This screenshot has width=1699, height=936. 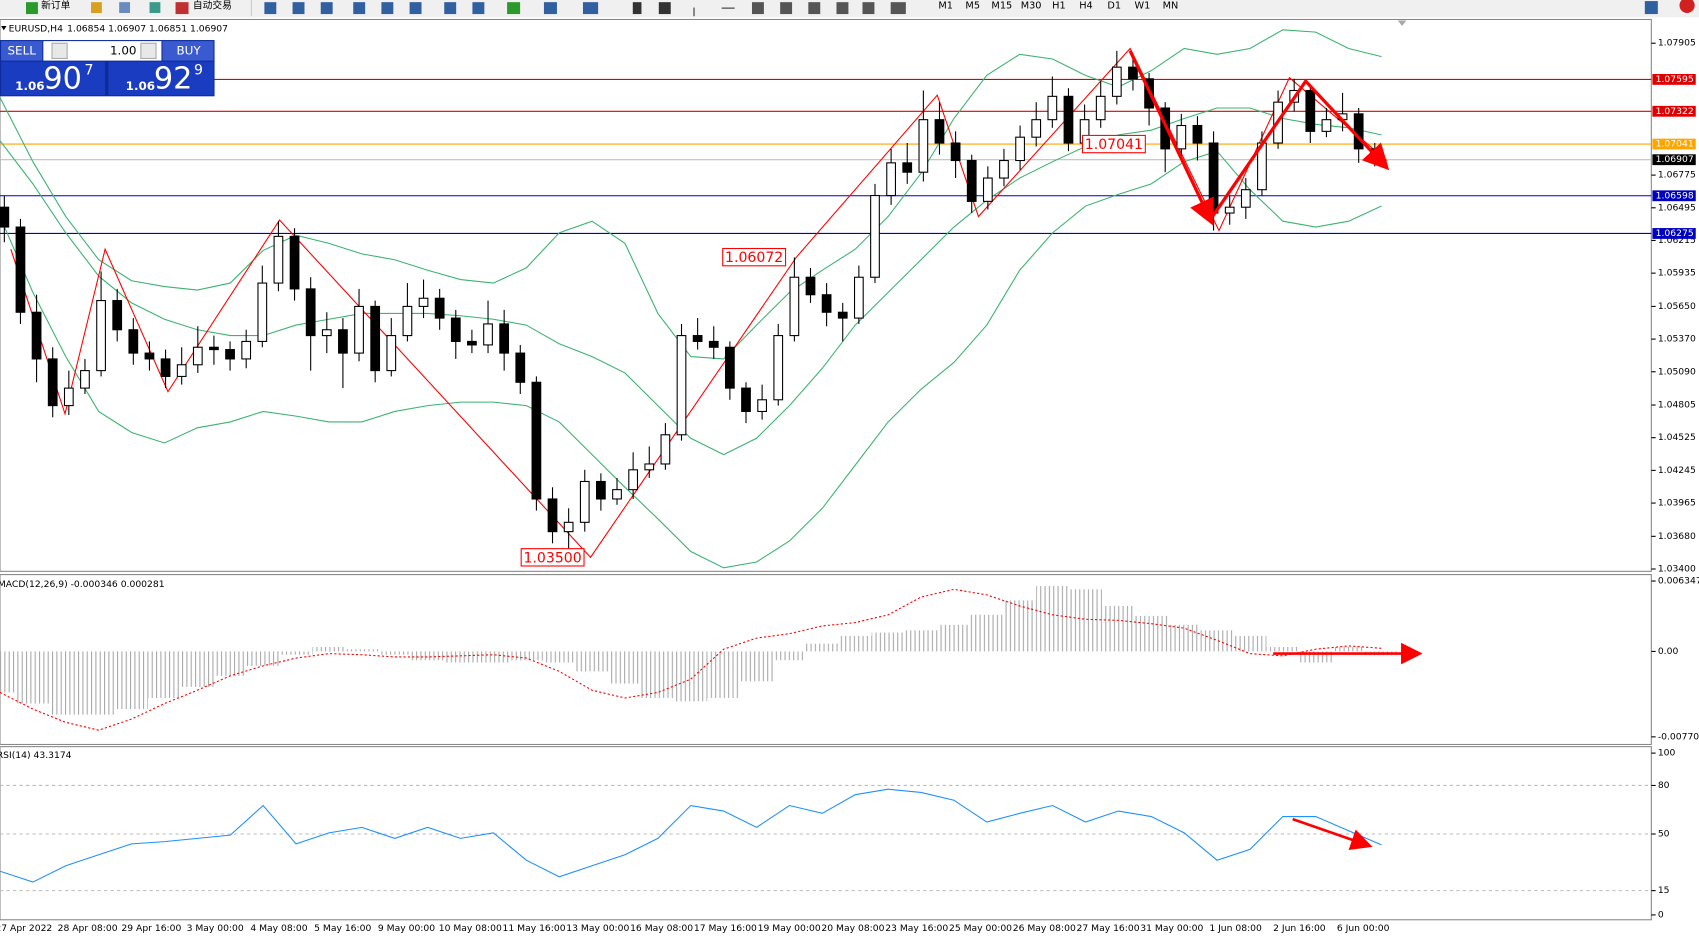 What do you see at coordinates (980, 928) in the screenshot?
I see `x-tick-label: 25 May 00:00` at bounding box center [980, 928].